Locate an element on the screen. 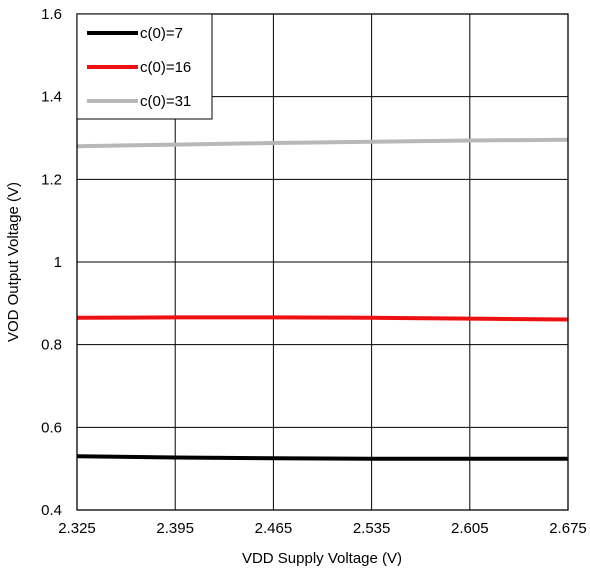 This screenshot has width=590, height=574. legend-label: c(0)=16 is located at coordinates (165, 67).